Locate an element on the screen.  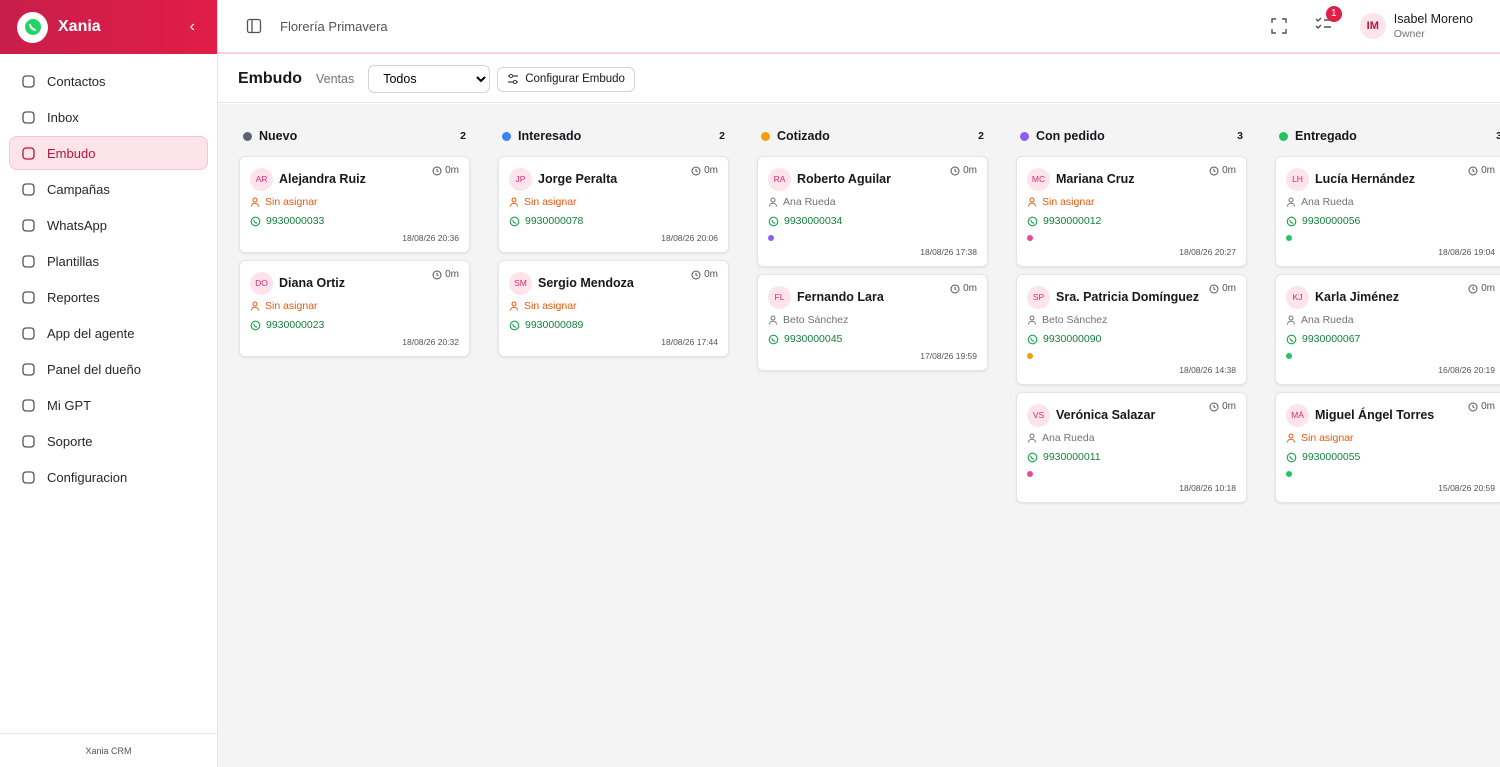
logo-icon is located at coordinates (32, 27).